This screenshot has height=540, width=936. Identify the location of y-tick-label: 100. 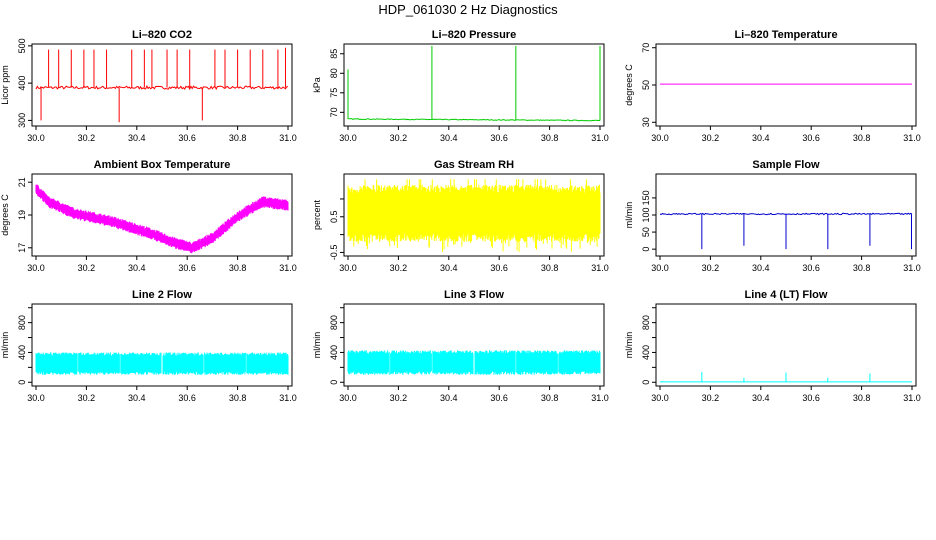
(646, 214).